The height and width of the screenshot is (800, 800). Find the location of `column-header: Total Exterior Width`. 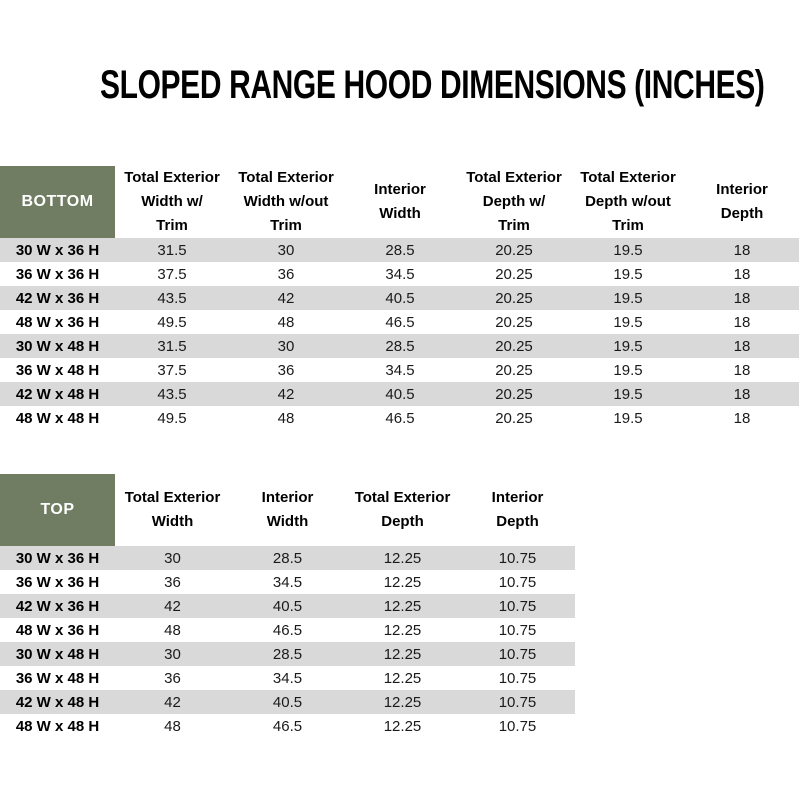

column-header: Total Exterior Width is located at coordinates (172, 509).